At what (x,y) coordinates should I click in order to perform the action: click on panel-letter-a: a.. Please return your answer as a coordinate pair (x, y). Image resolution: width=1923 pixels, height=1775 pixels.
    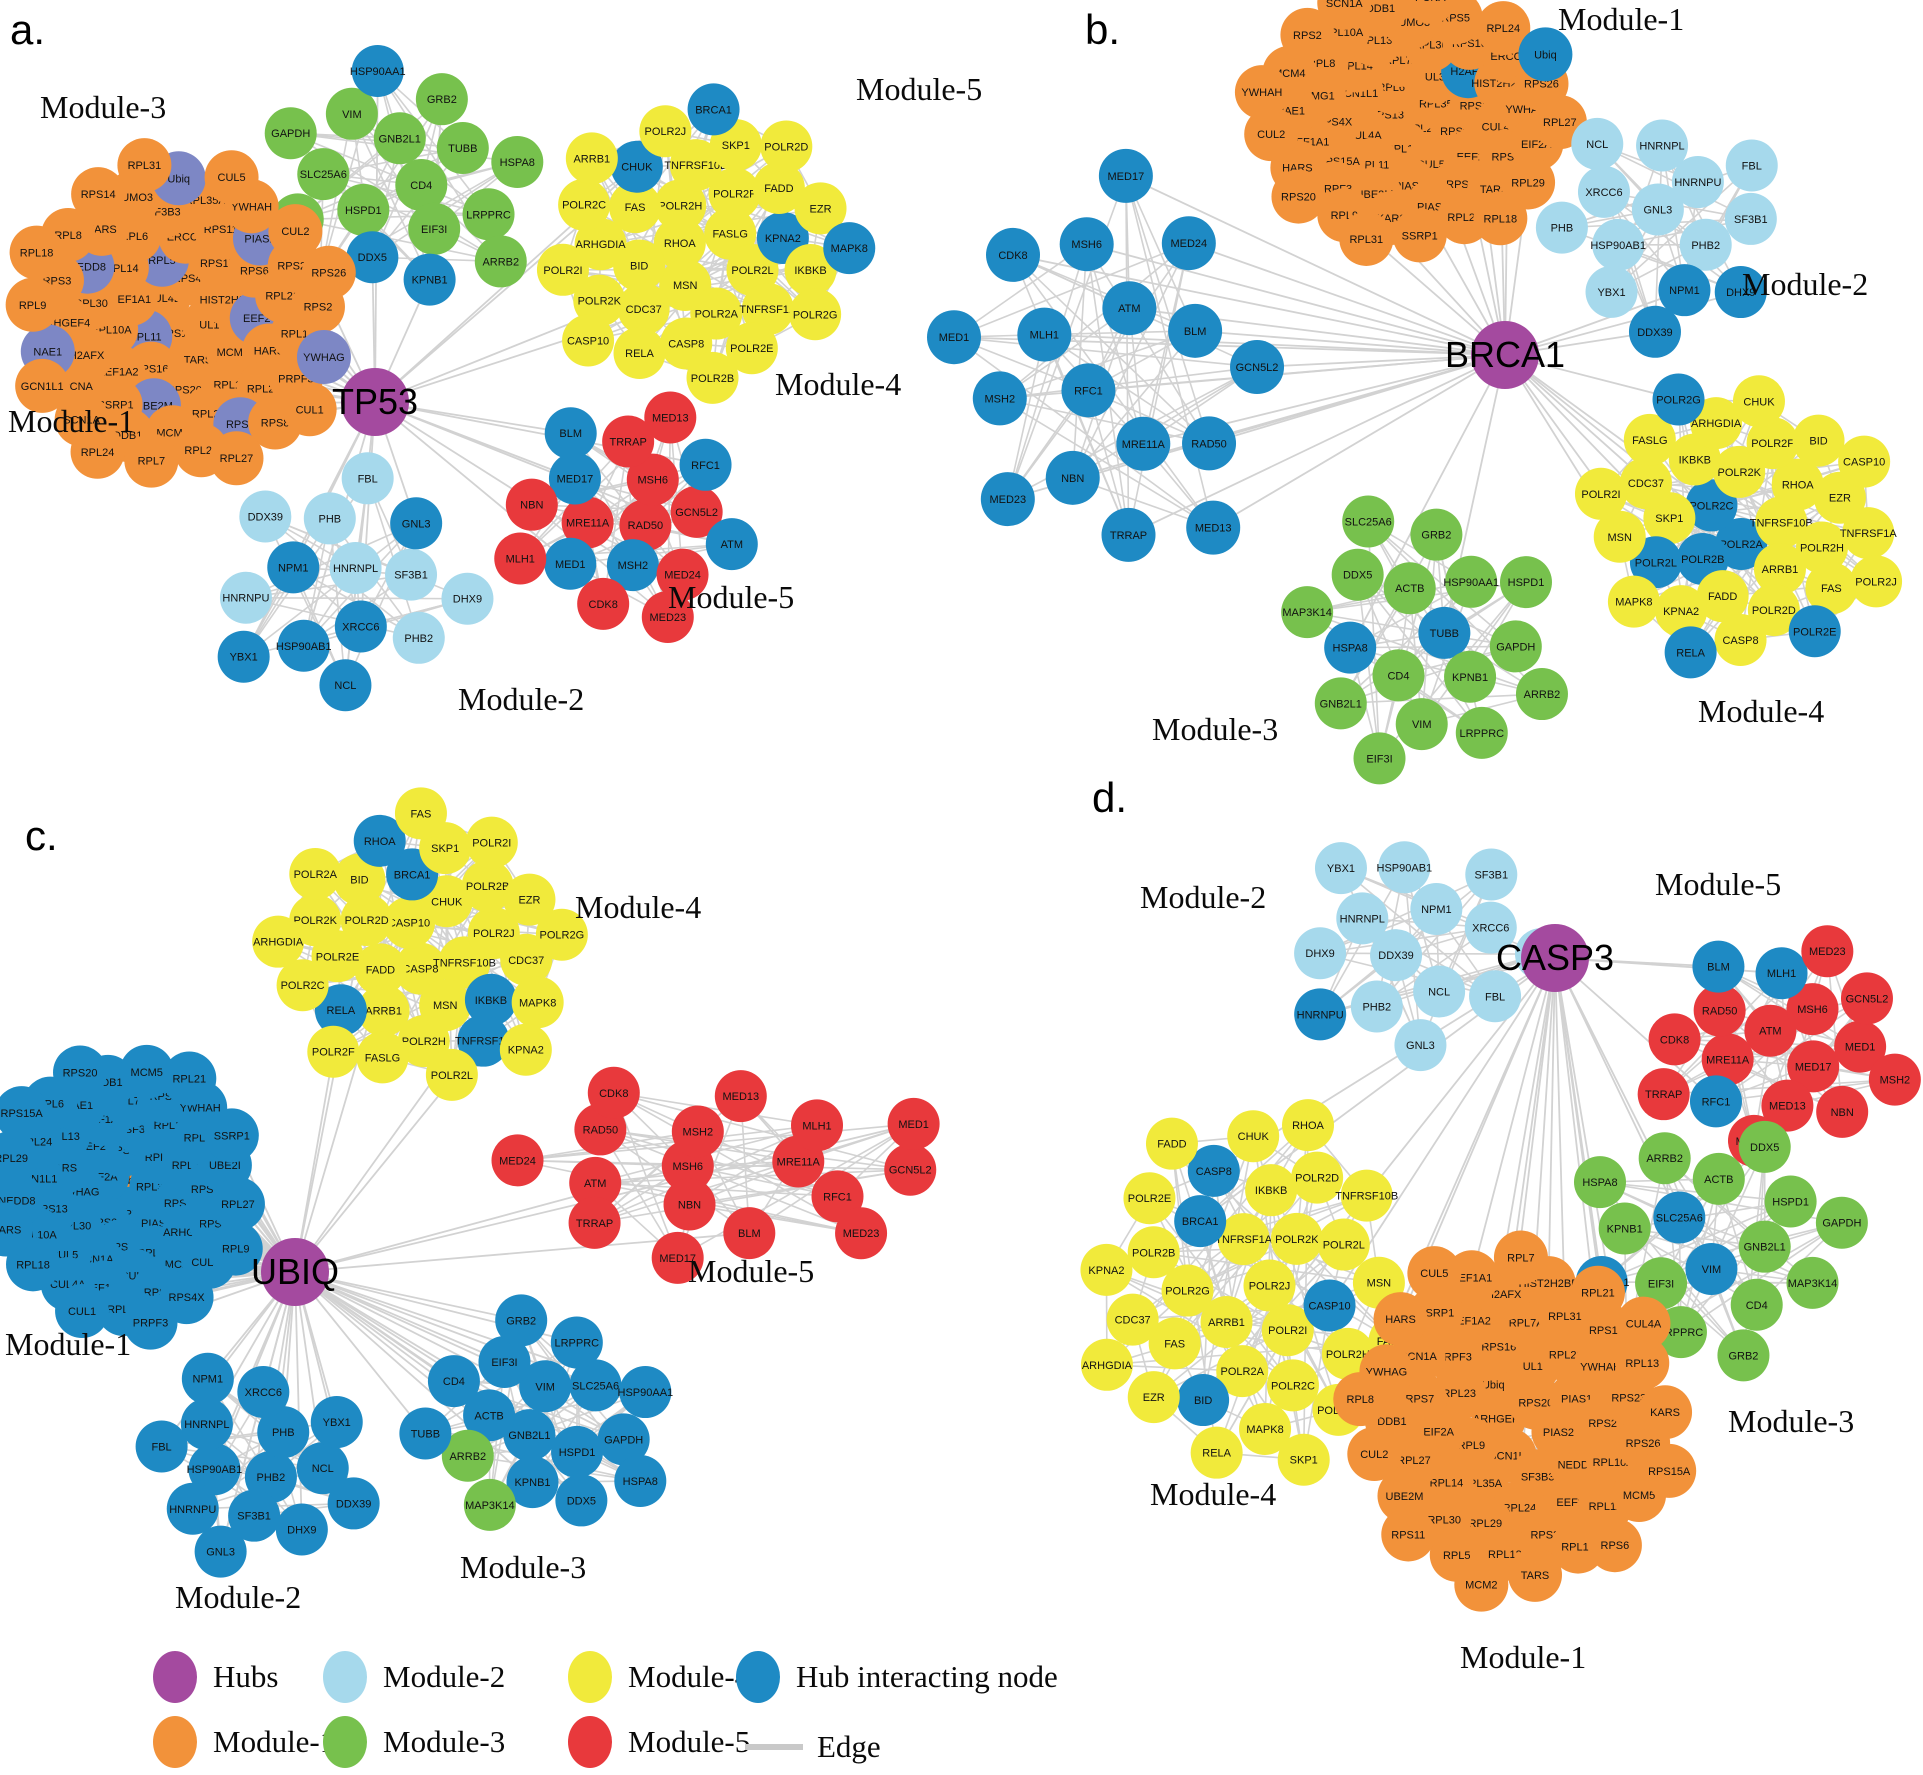
    Looking at the image, I should click on (27, 29).